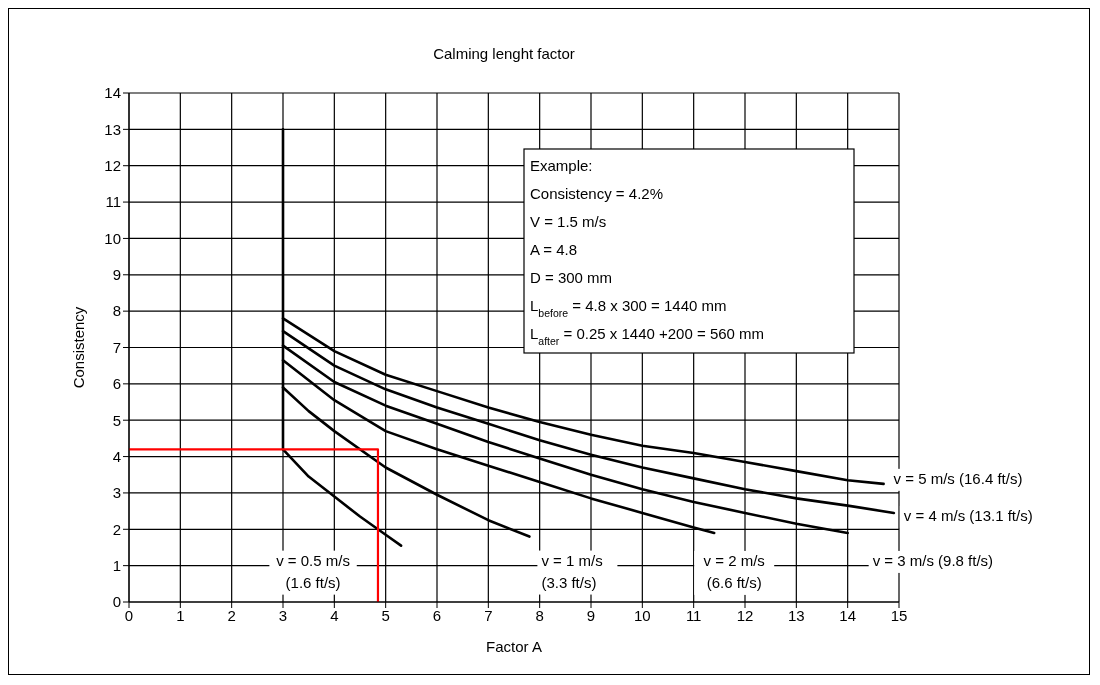 The image size is (1100, 685). Describe the element at coordinates (116, 529) in the screenshot. I see `y-tick-label: 2` at that location.